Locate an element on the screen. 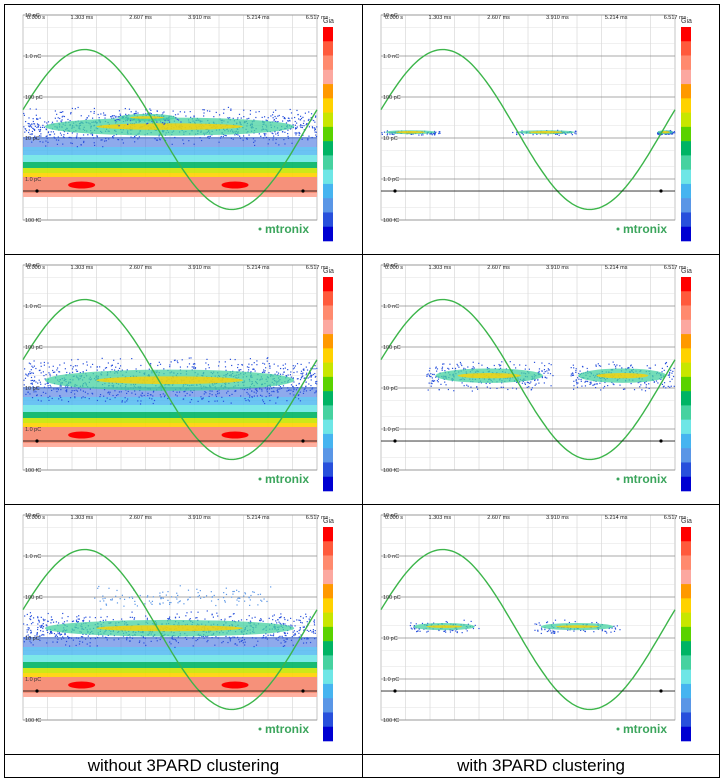 This screenshot has height=782, width=721. x-tick-label: 1.303 ms is located at coordinates (81, 18).